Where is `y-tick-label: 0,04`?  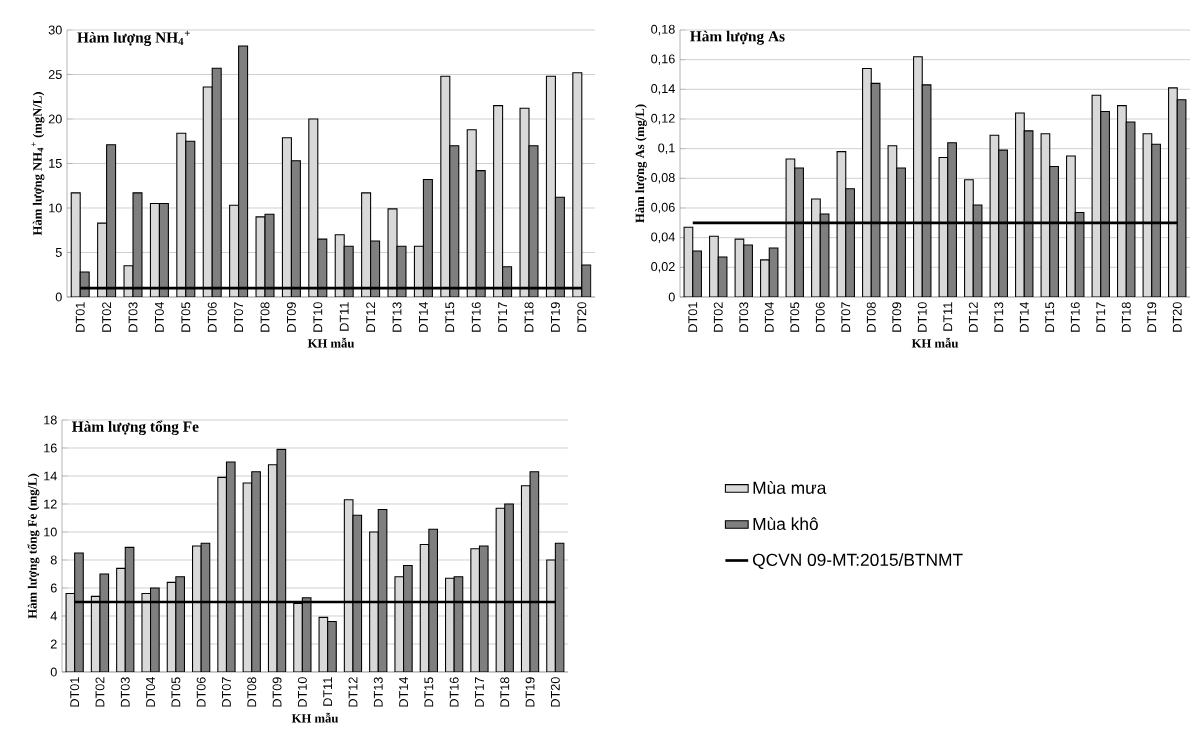 y-tick-label: 0,04 is located at coordinates (663, 237).